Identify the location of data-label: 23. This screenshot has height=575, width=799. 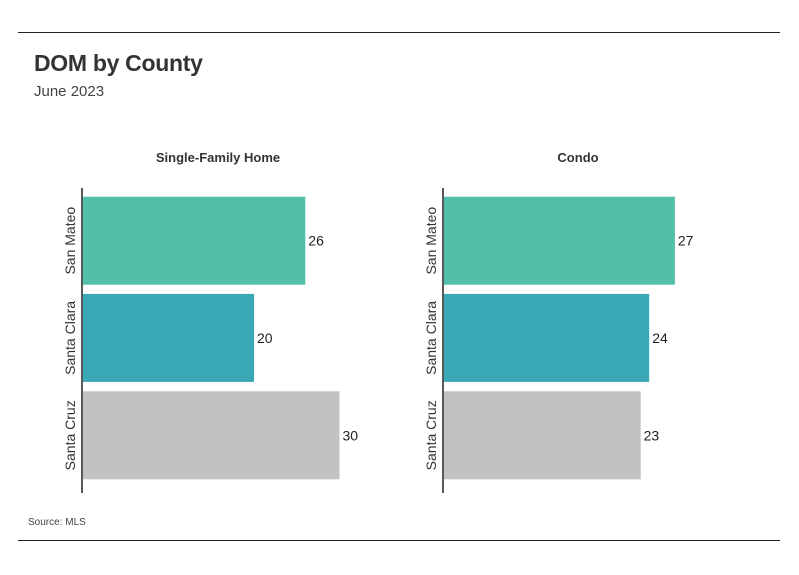
(652, 435).